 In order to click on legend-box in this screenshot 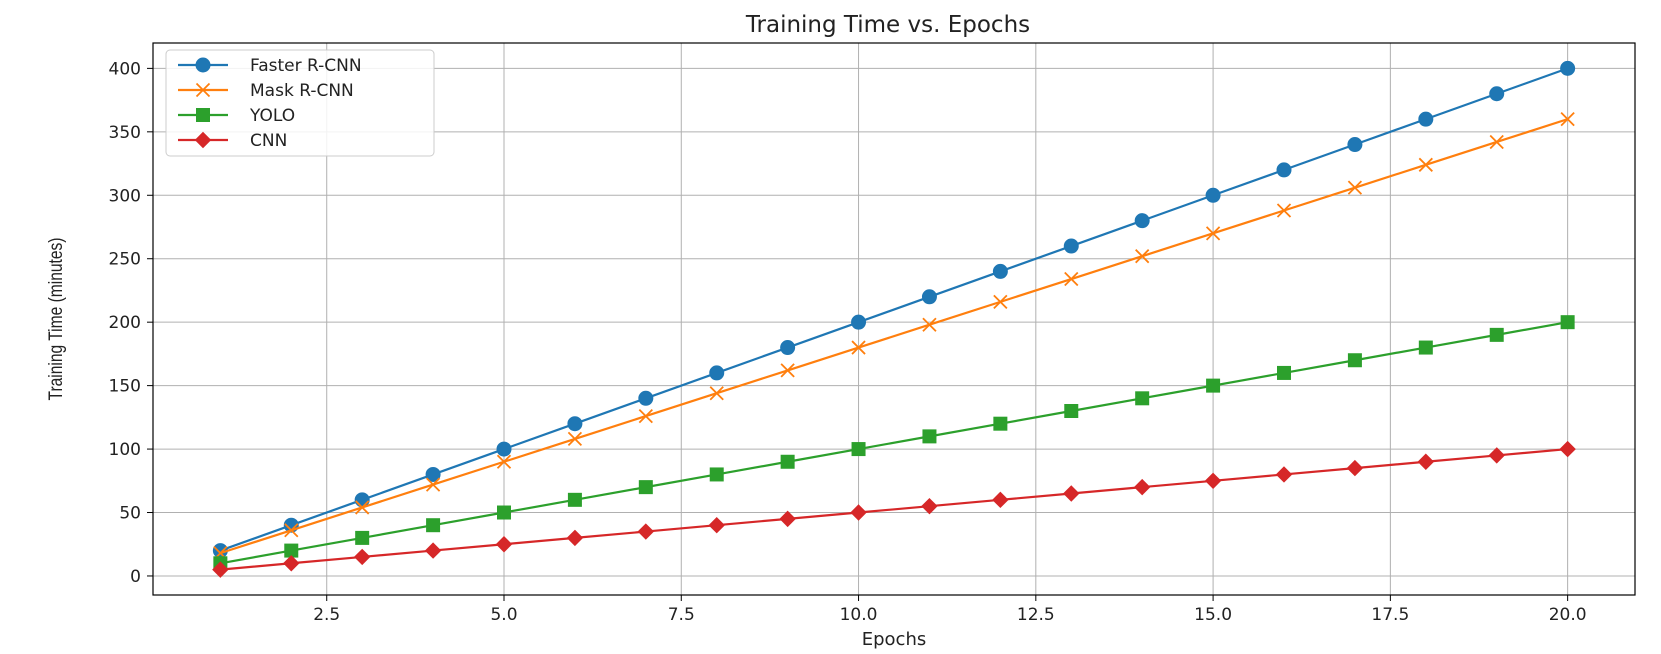, I will do `click(300, 103)`.